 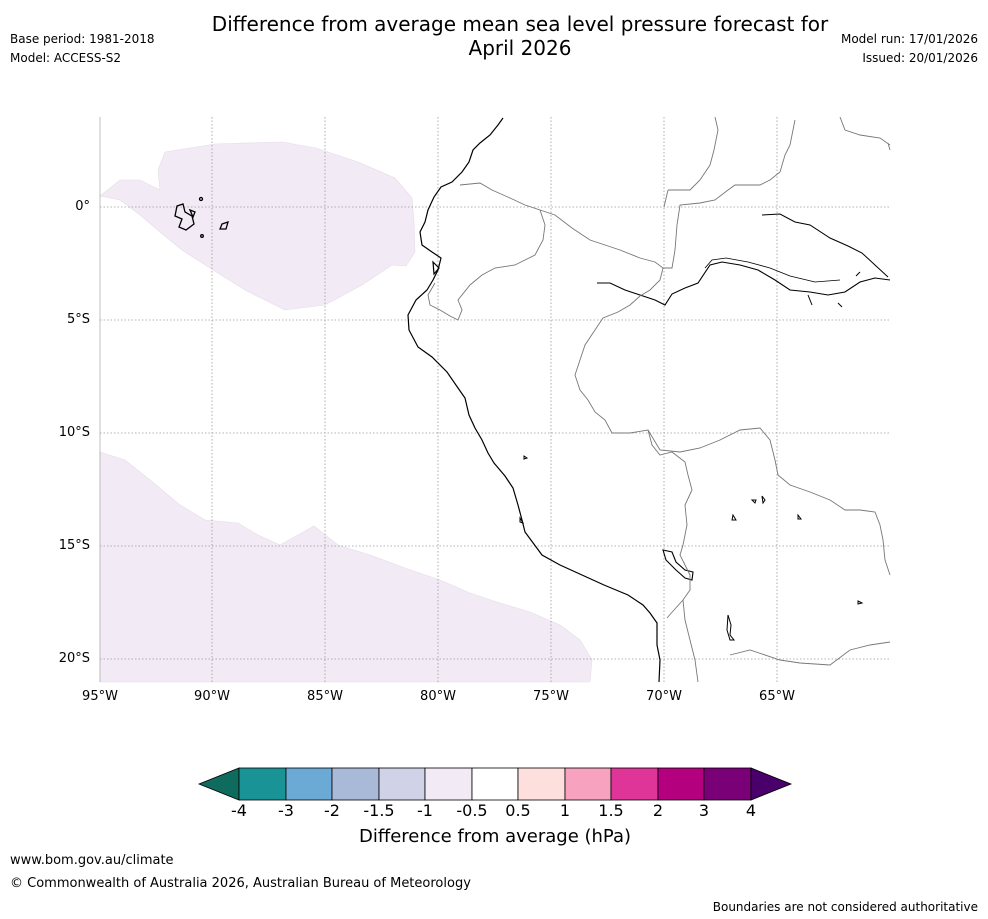 I want to click on colorbar-tick: -3, so click(x=286, y=810).